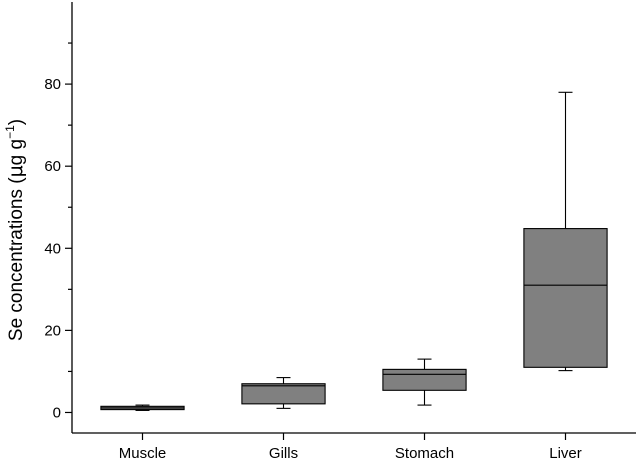 Image resolution: width=637 pixels, height=462 pixels. What do you see at coordinates (16, 122) in the screenshot?
I see `y-axis-label-close: )` at bounding box center [16, 122].